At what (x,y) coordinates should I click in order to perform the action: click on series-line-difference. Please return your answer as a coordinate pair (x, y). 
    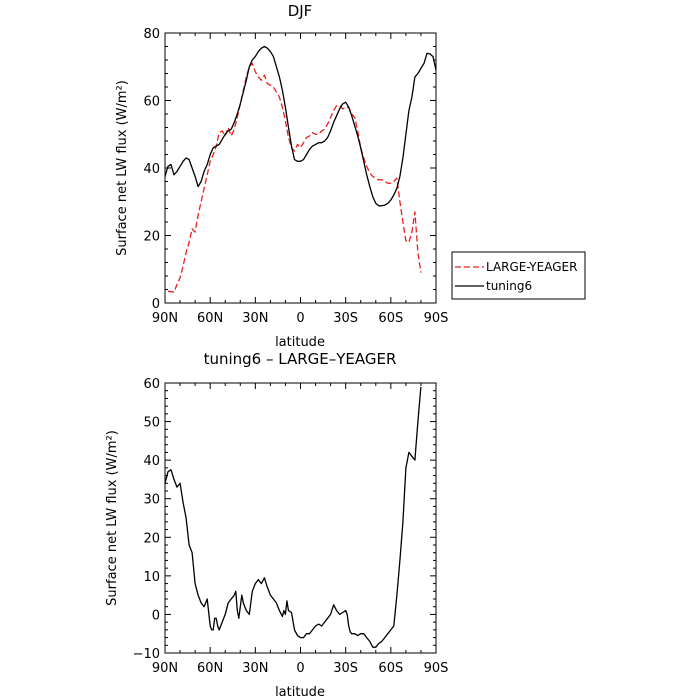
    Looking at the image, I should click on (293, 517).